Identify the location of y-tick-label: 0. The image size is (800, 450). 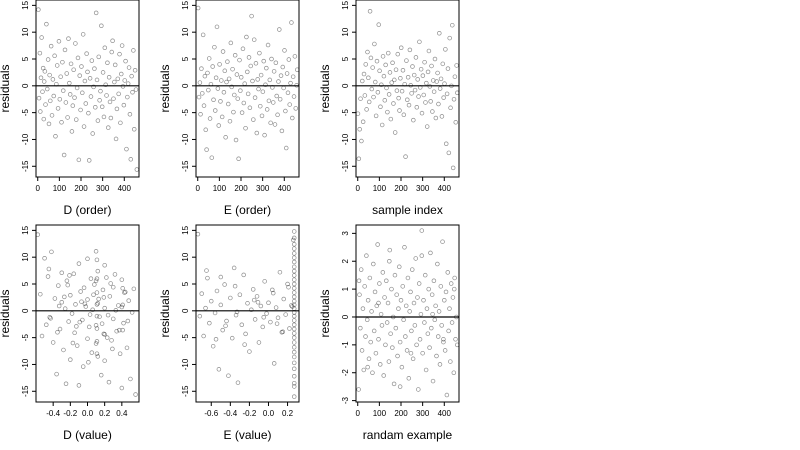
(345, 316).